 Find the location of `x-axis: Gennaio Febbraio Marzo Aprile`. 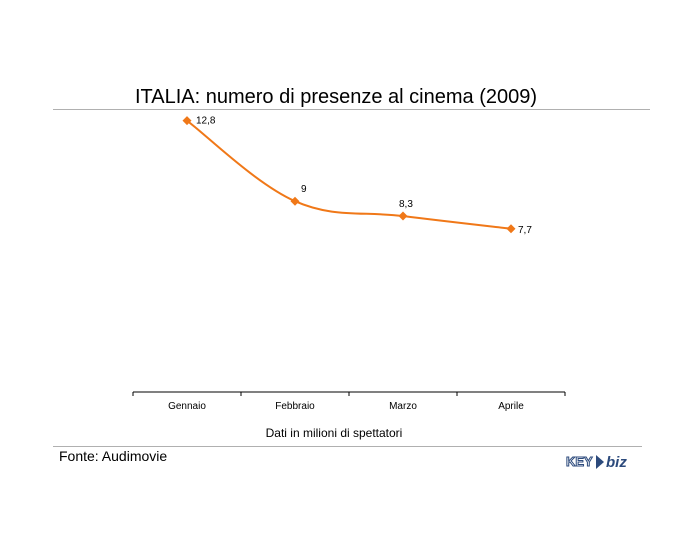

x-axis: Gennaio Febbraio Marzo Aprile is located at coordinates (349, 401).